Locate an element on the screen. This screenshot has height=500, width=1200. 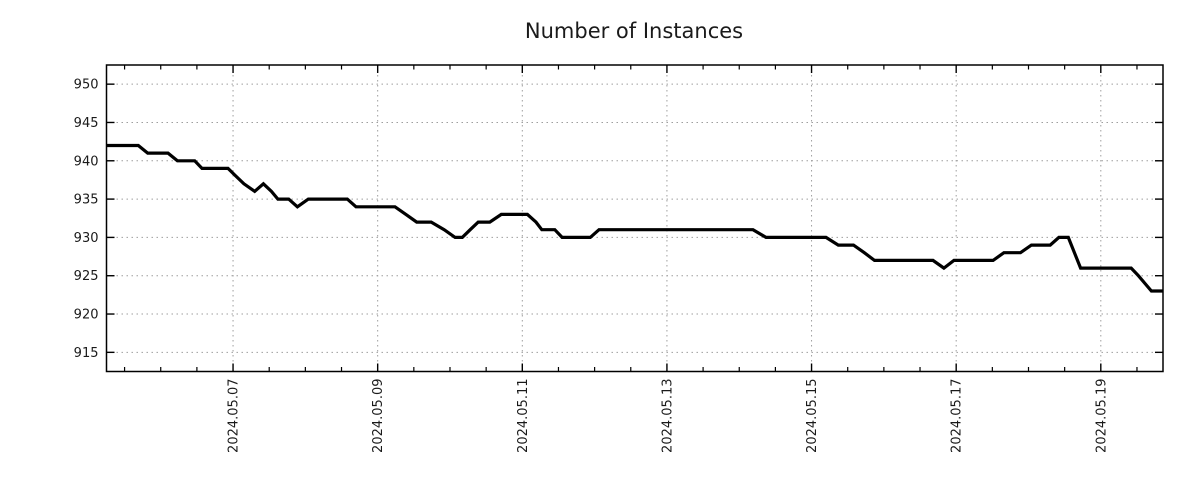
x-tick-label: 2024.05.07 is located at coordinates (234, 416).